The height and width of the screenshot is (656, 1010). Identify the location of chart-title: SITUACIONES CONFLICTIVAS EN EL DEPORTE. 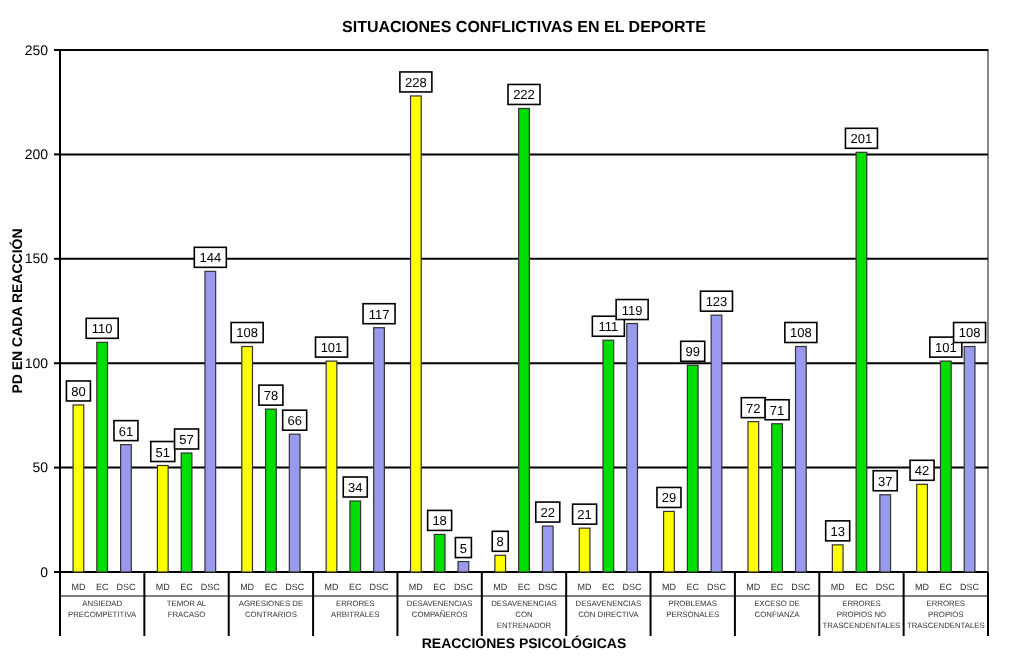
(525, 27).